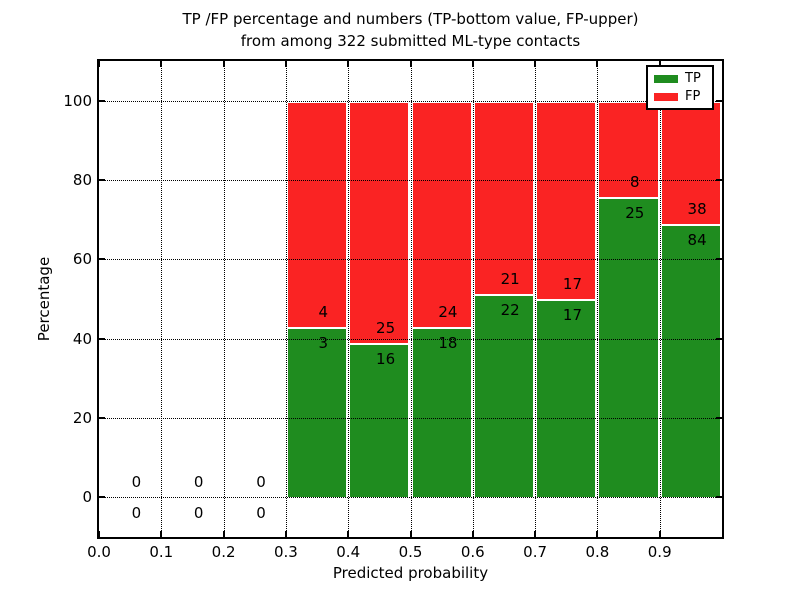 This screenshot has height=600, width=800. What do you see at coordinates (535, 552) in the screenshot?
I see `x-tick-label: 0.7` at bounding box center [535, 552].